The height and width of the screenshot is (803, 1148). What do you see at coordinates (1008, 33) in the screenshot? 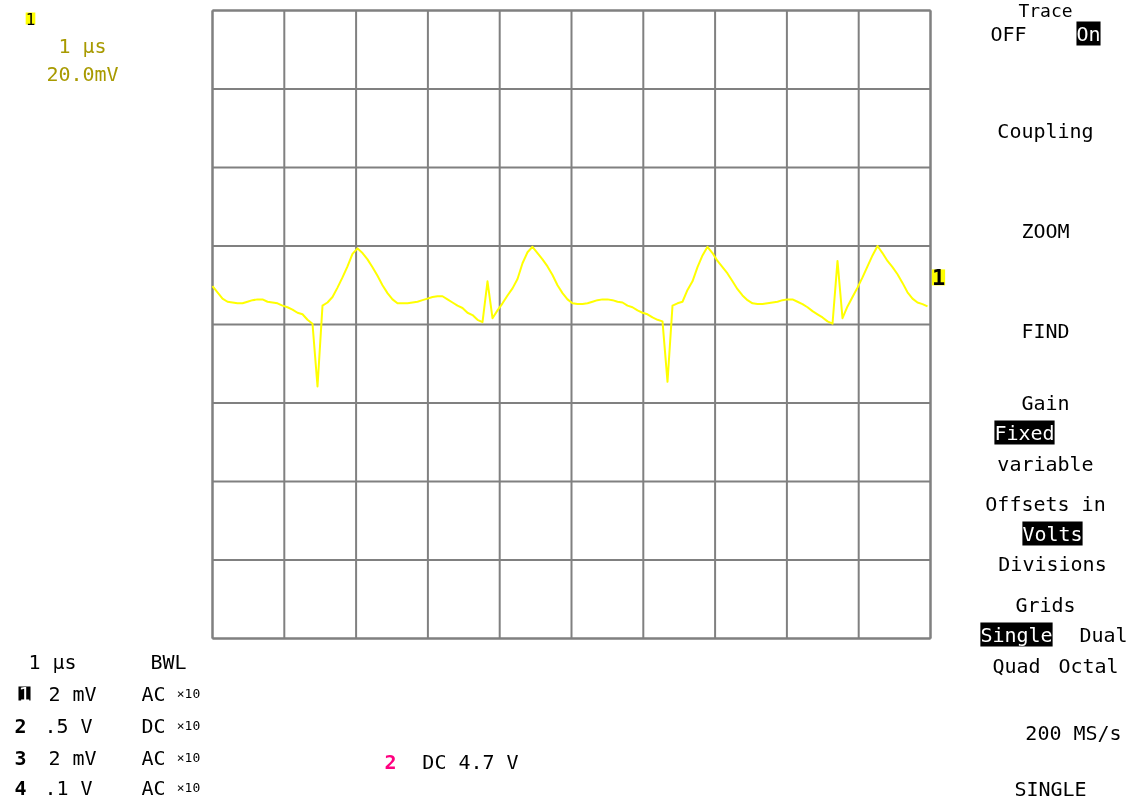
I see `text: OFF` at bounding box center [1008, 33].